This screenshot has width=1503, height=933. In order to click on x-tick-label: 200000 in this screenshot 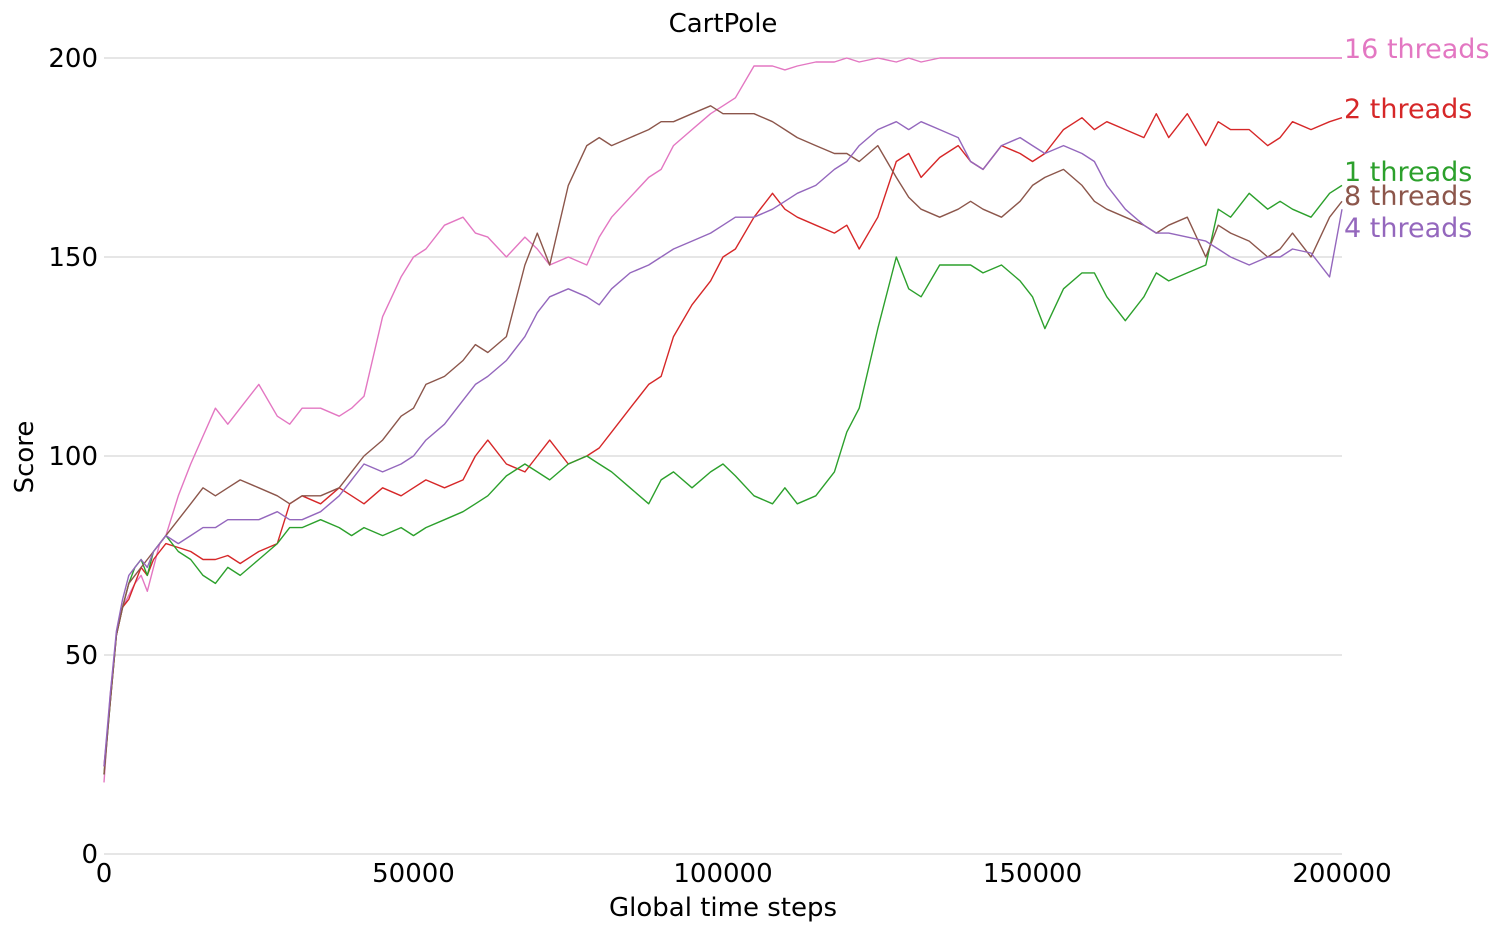, I will do `click(1341, 874)`.